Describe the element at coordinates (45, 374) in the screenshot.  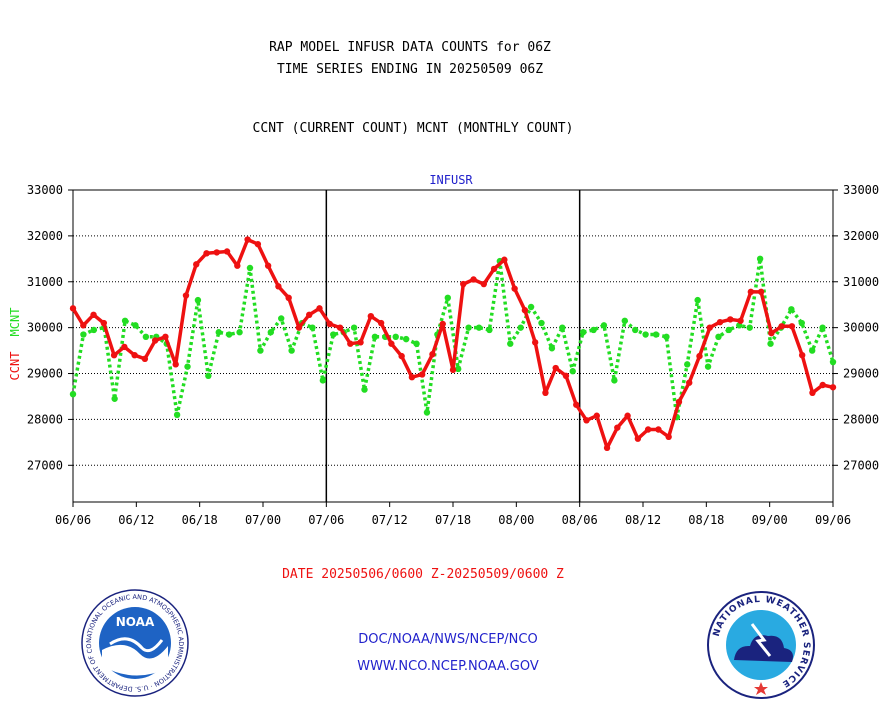
I see `y-tick-label-left: 29000` at that location.